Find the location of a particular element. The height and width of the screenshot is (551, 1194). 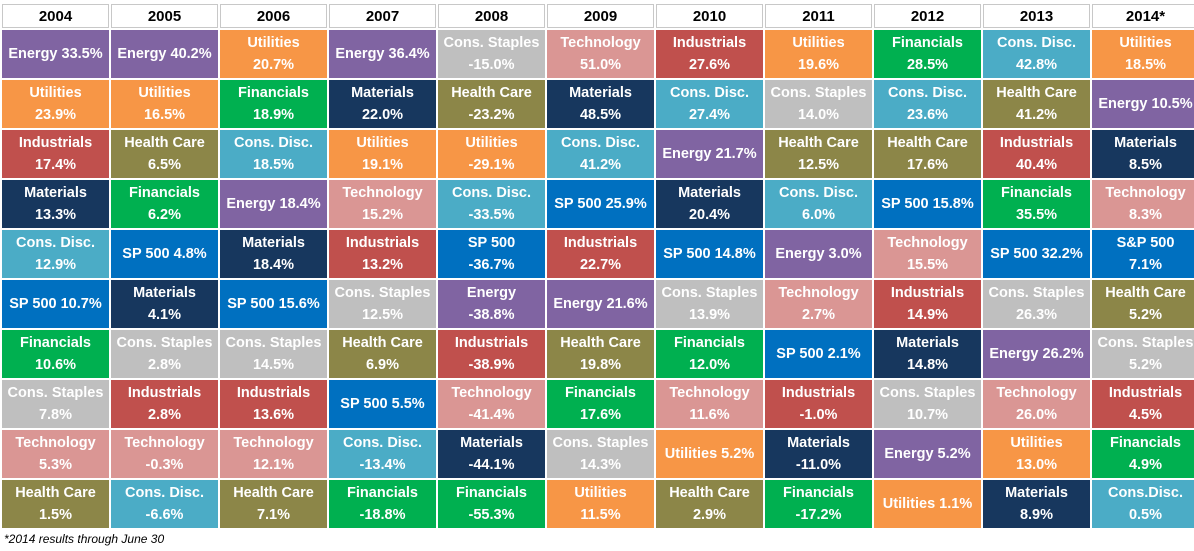

sector-cell: SP 500 2.1% is located at coordinates (818, 354).